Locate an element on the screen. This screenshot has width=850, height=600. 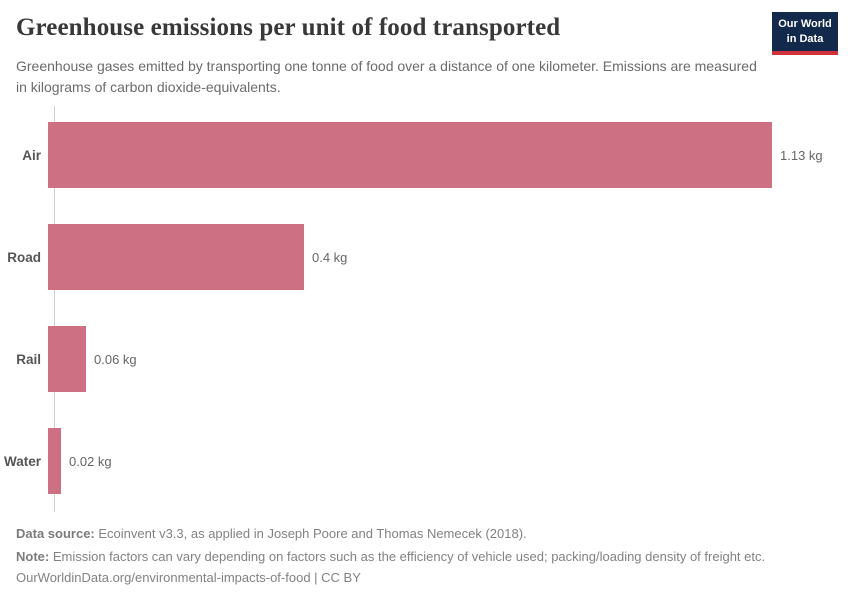
value-label: 0.4 kg is located at coordinates (330, 257).